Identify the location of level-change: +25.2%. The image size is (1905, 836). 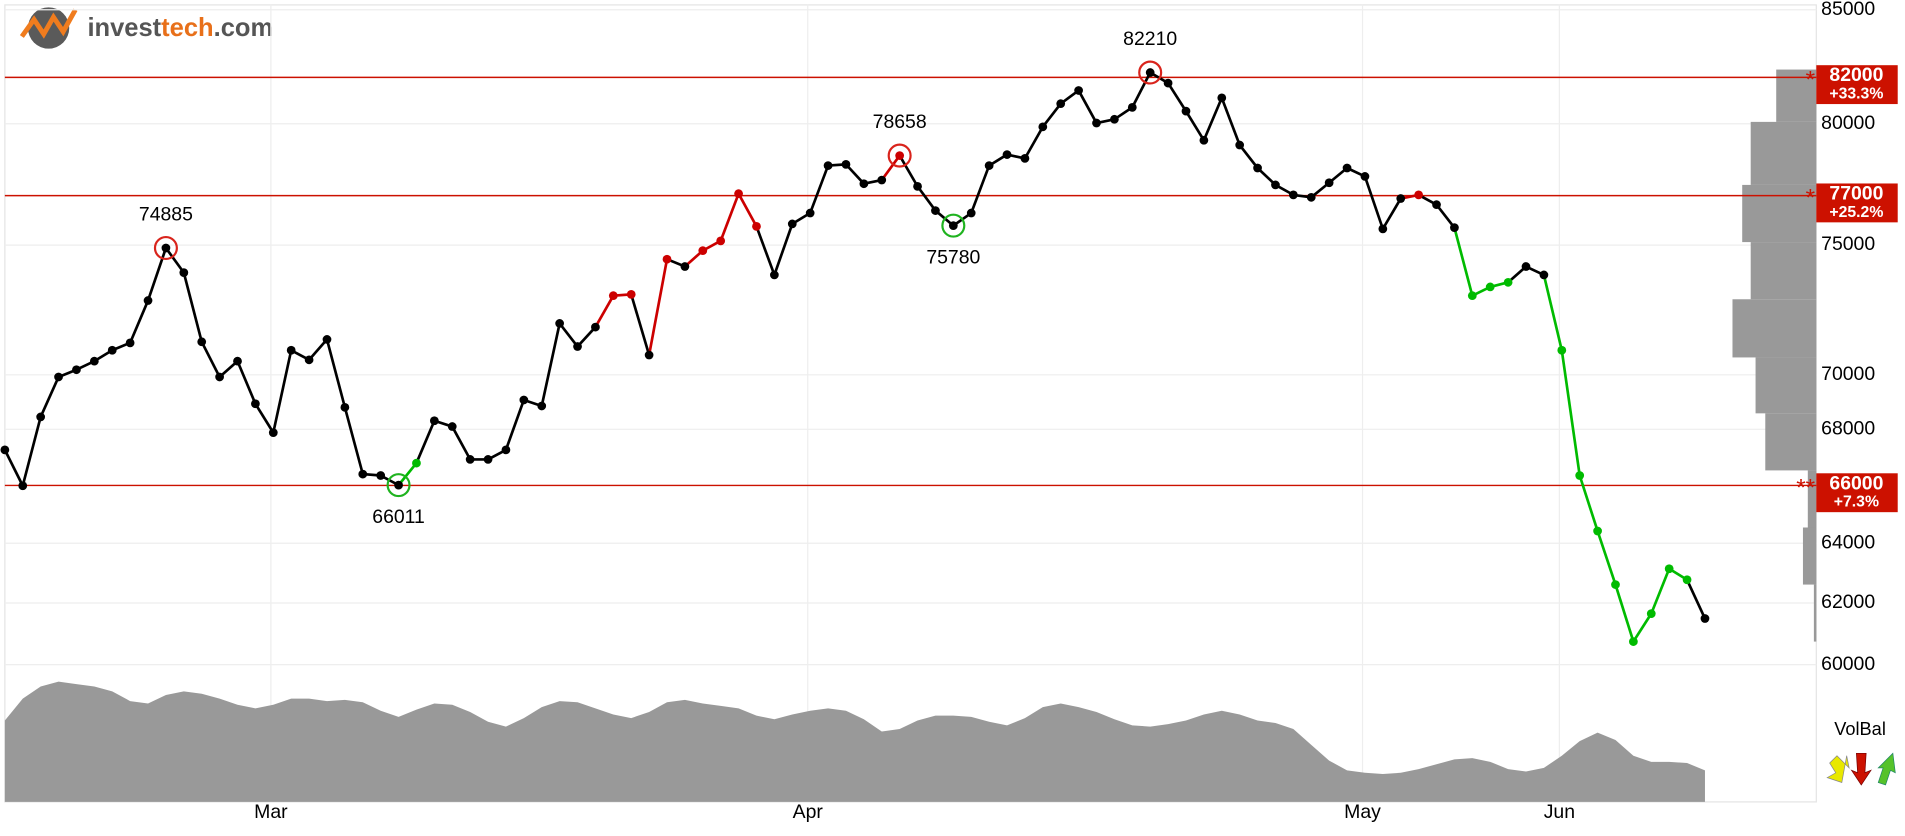
(1856, 212).